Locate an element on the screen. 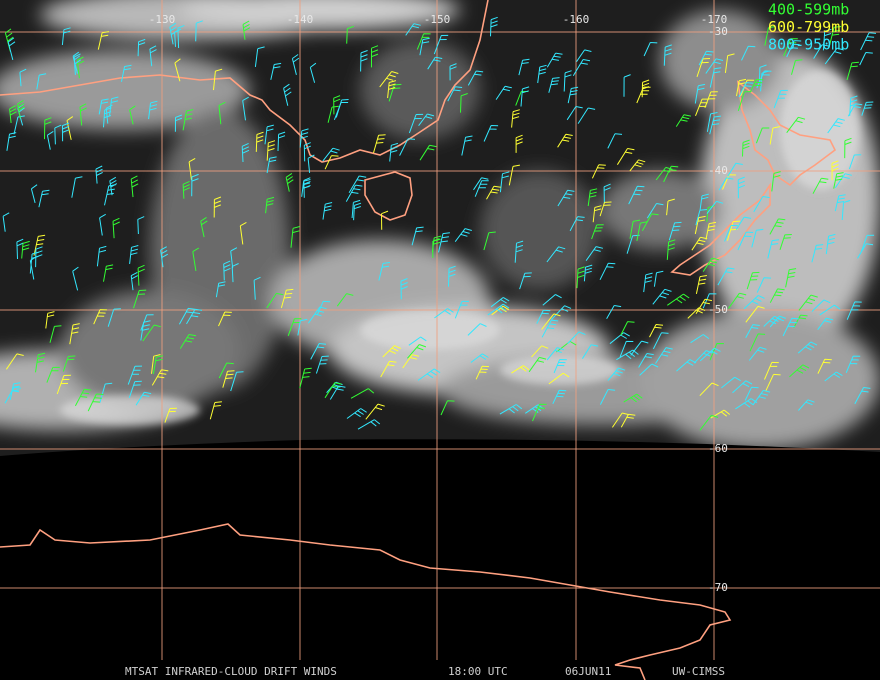 The image size is (880, 680). footer-text: MTSAT INFRARED-CLOUD DRIFT WINDS is located at coordinates (231, 671).